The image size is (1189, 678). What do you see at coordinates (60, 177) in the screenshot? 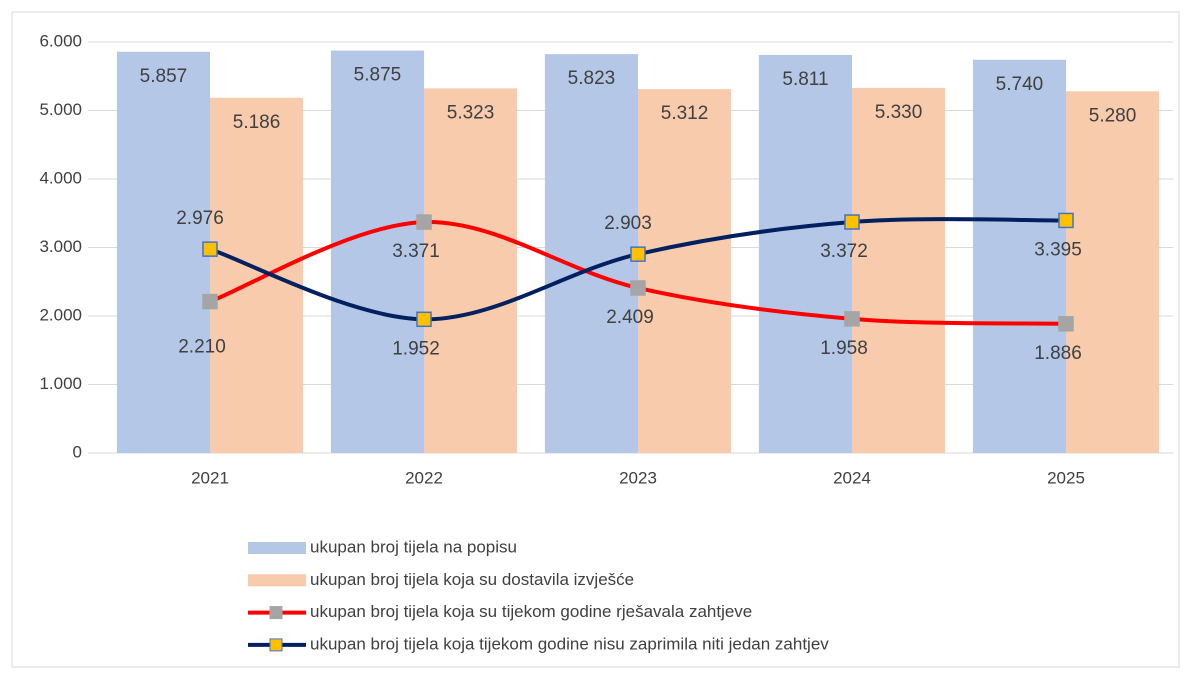
I see `y-tick-label: 4.000` at bounding box center [60, 177].